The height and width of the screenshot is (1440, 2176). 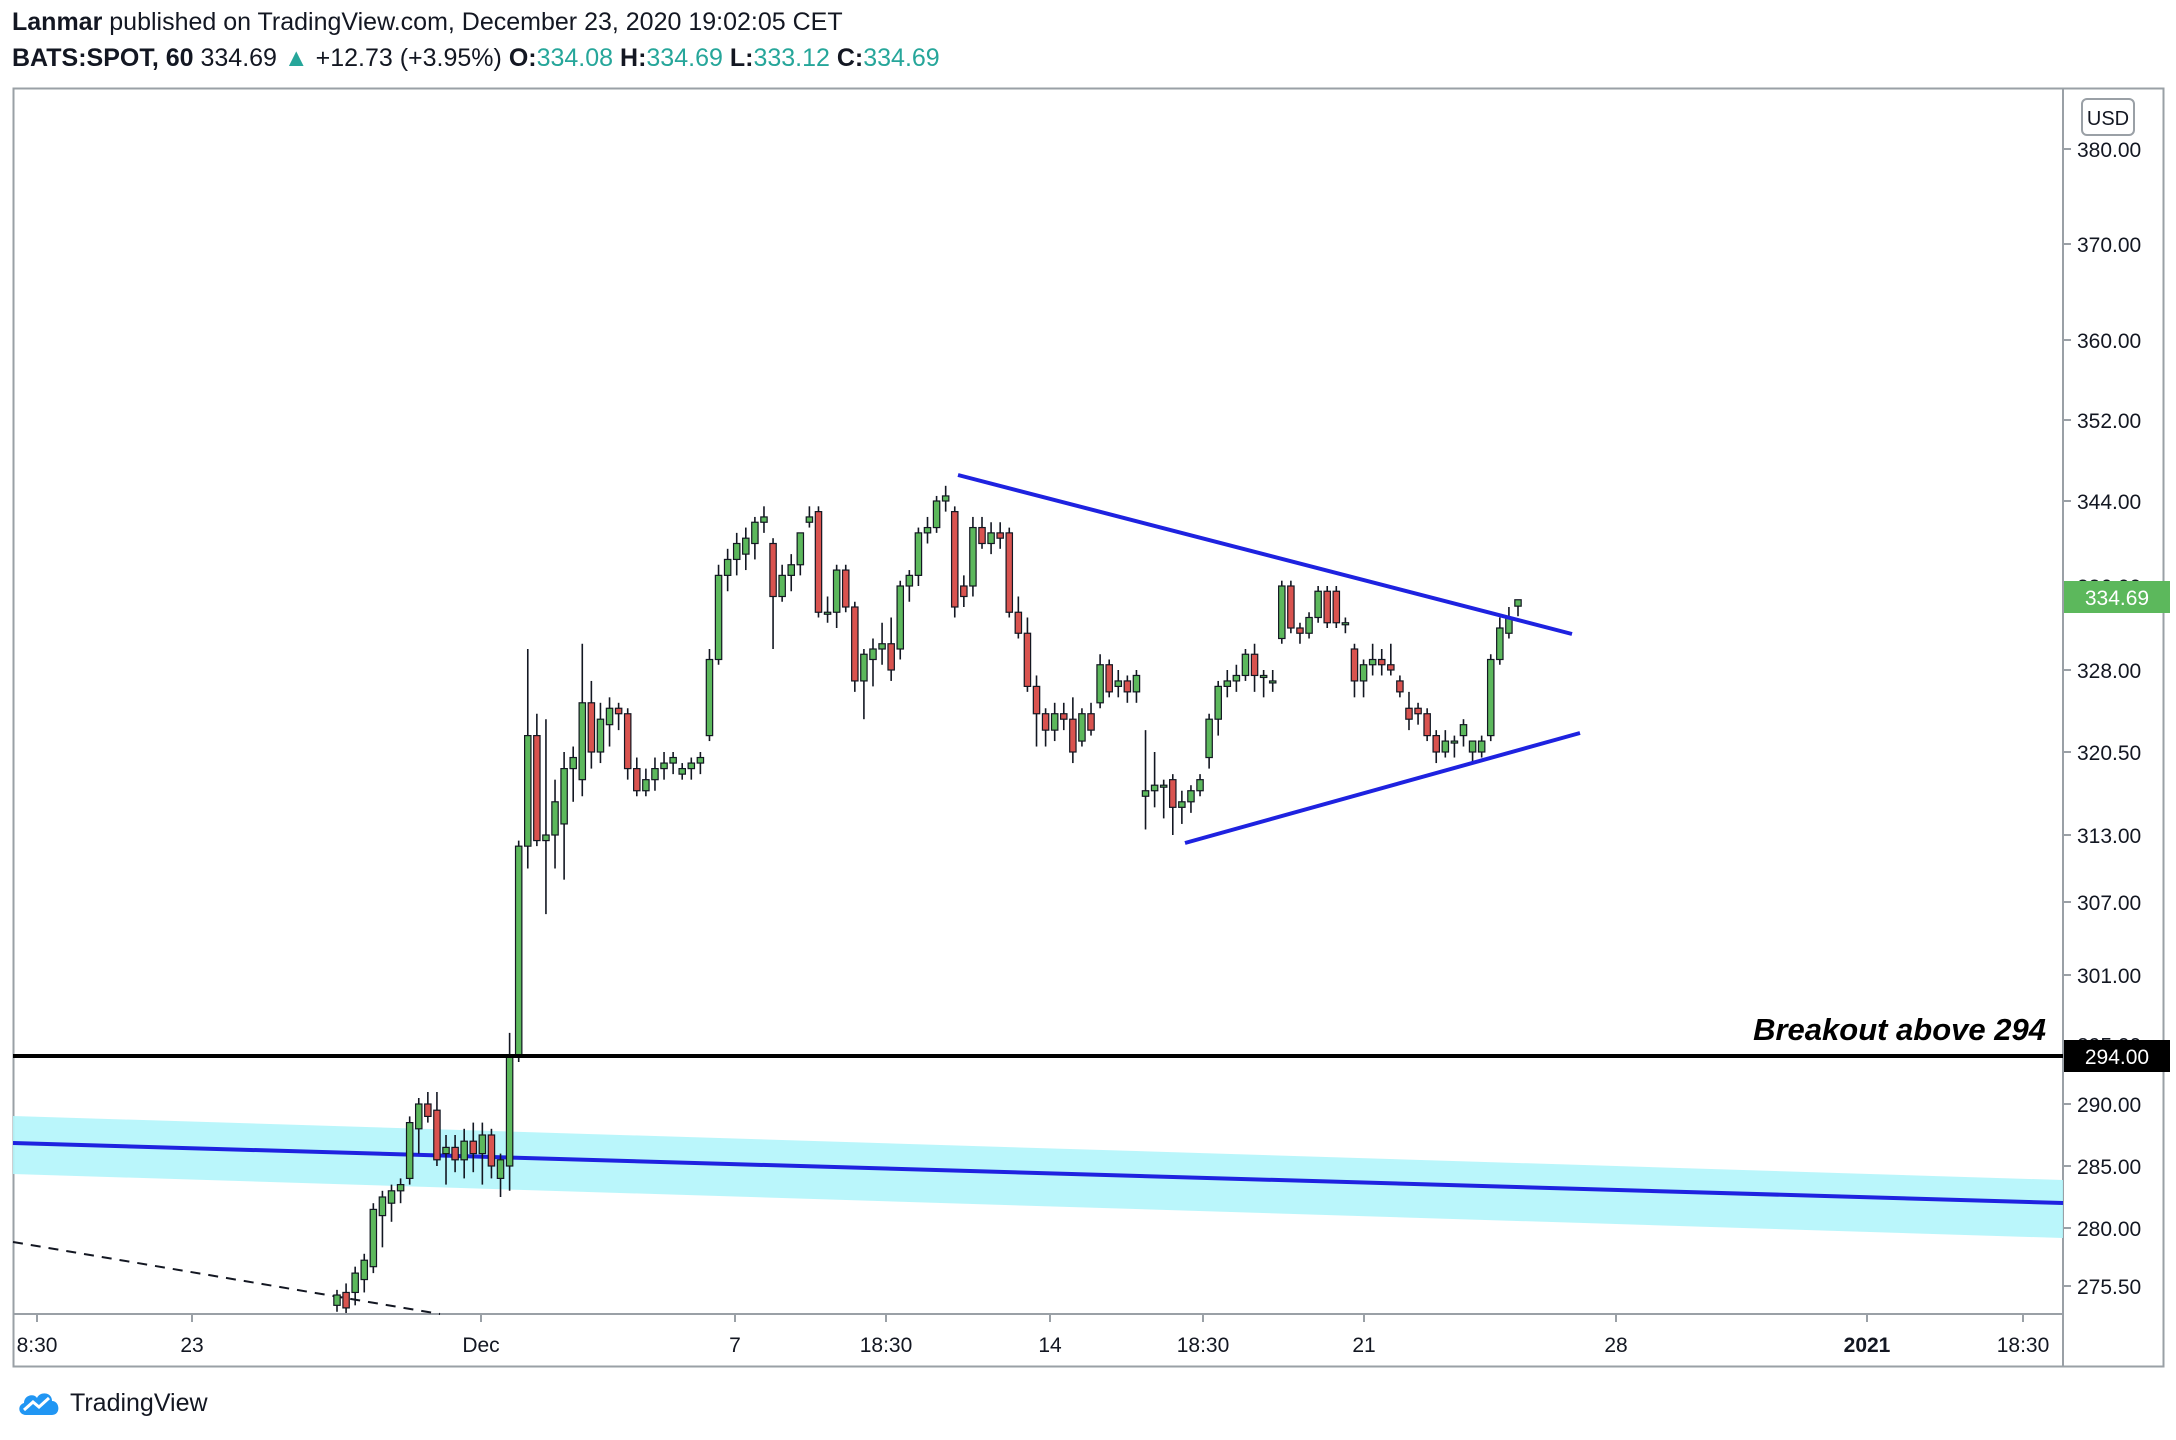 I want to click on lower-trendline, so click(x=1382, y=788).